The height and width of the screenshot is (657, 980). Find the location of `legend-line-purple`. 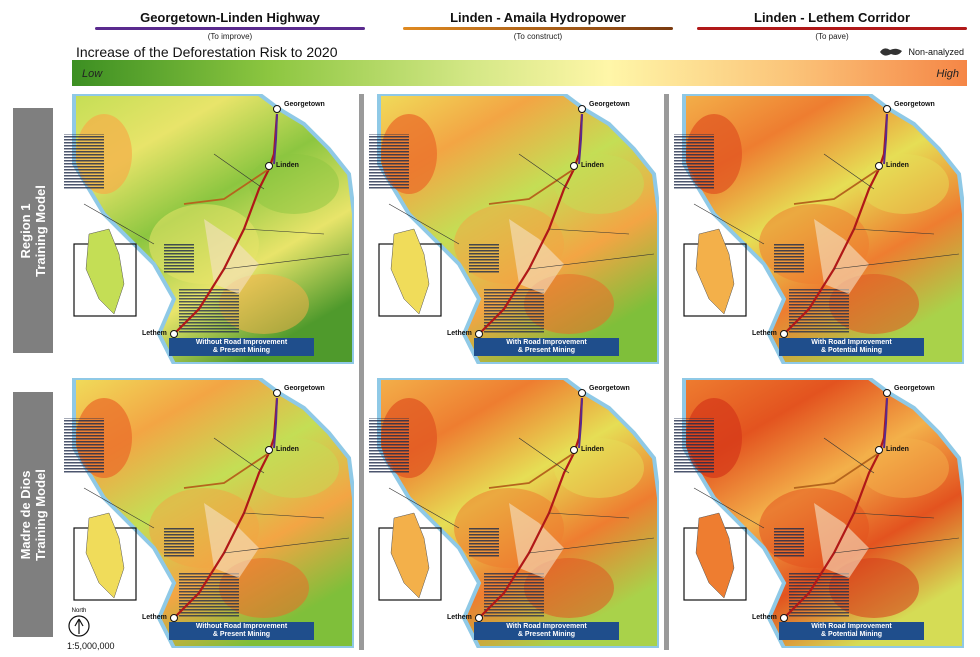

legend-line-purple is located at coordinates (230, 28).